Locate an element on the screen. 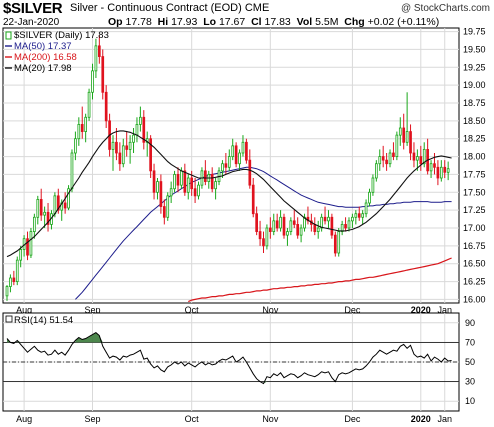  rsi-x-tick-label: Oct is located at coordinates (192, 419).